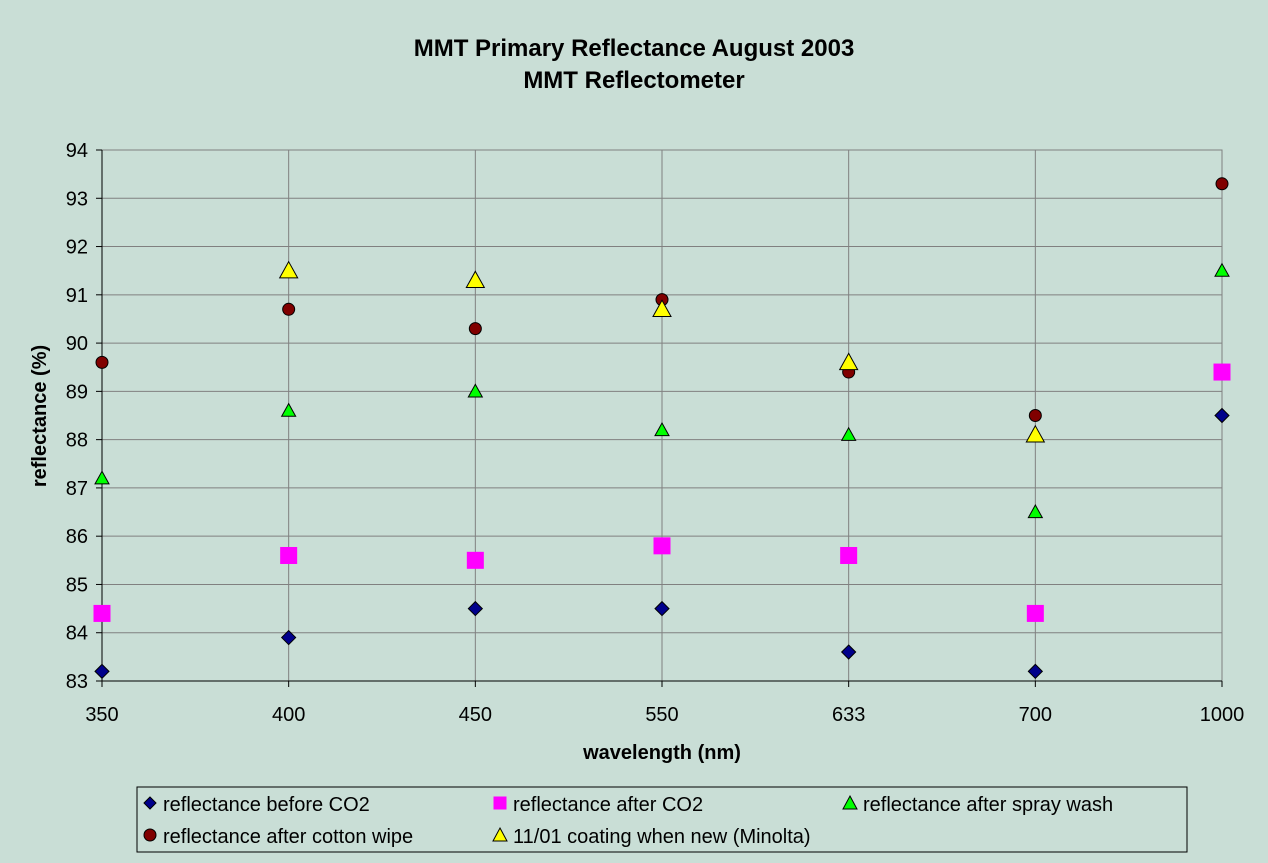 Image resolution: width=1268 pixels, height=863 pixels. Describe the element at coordinates (633, 80) in the screenshot. I see `chart-subtitle: MMT Reflectometer` at that location.